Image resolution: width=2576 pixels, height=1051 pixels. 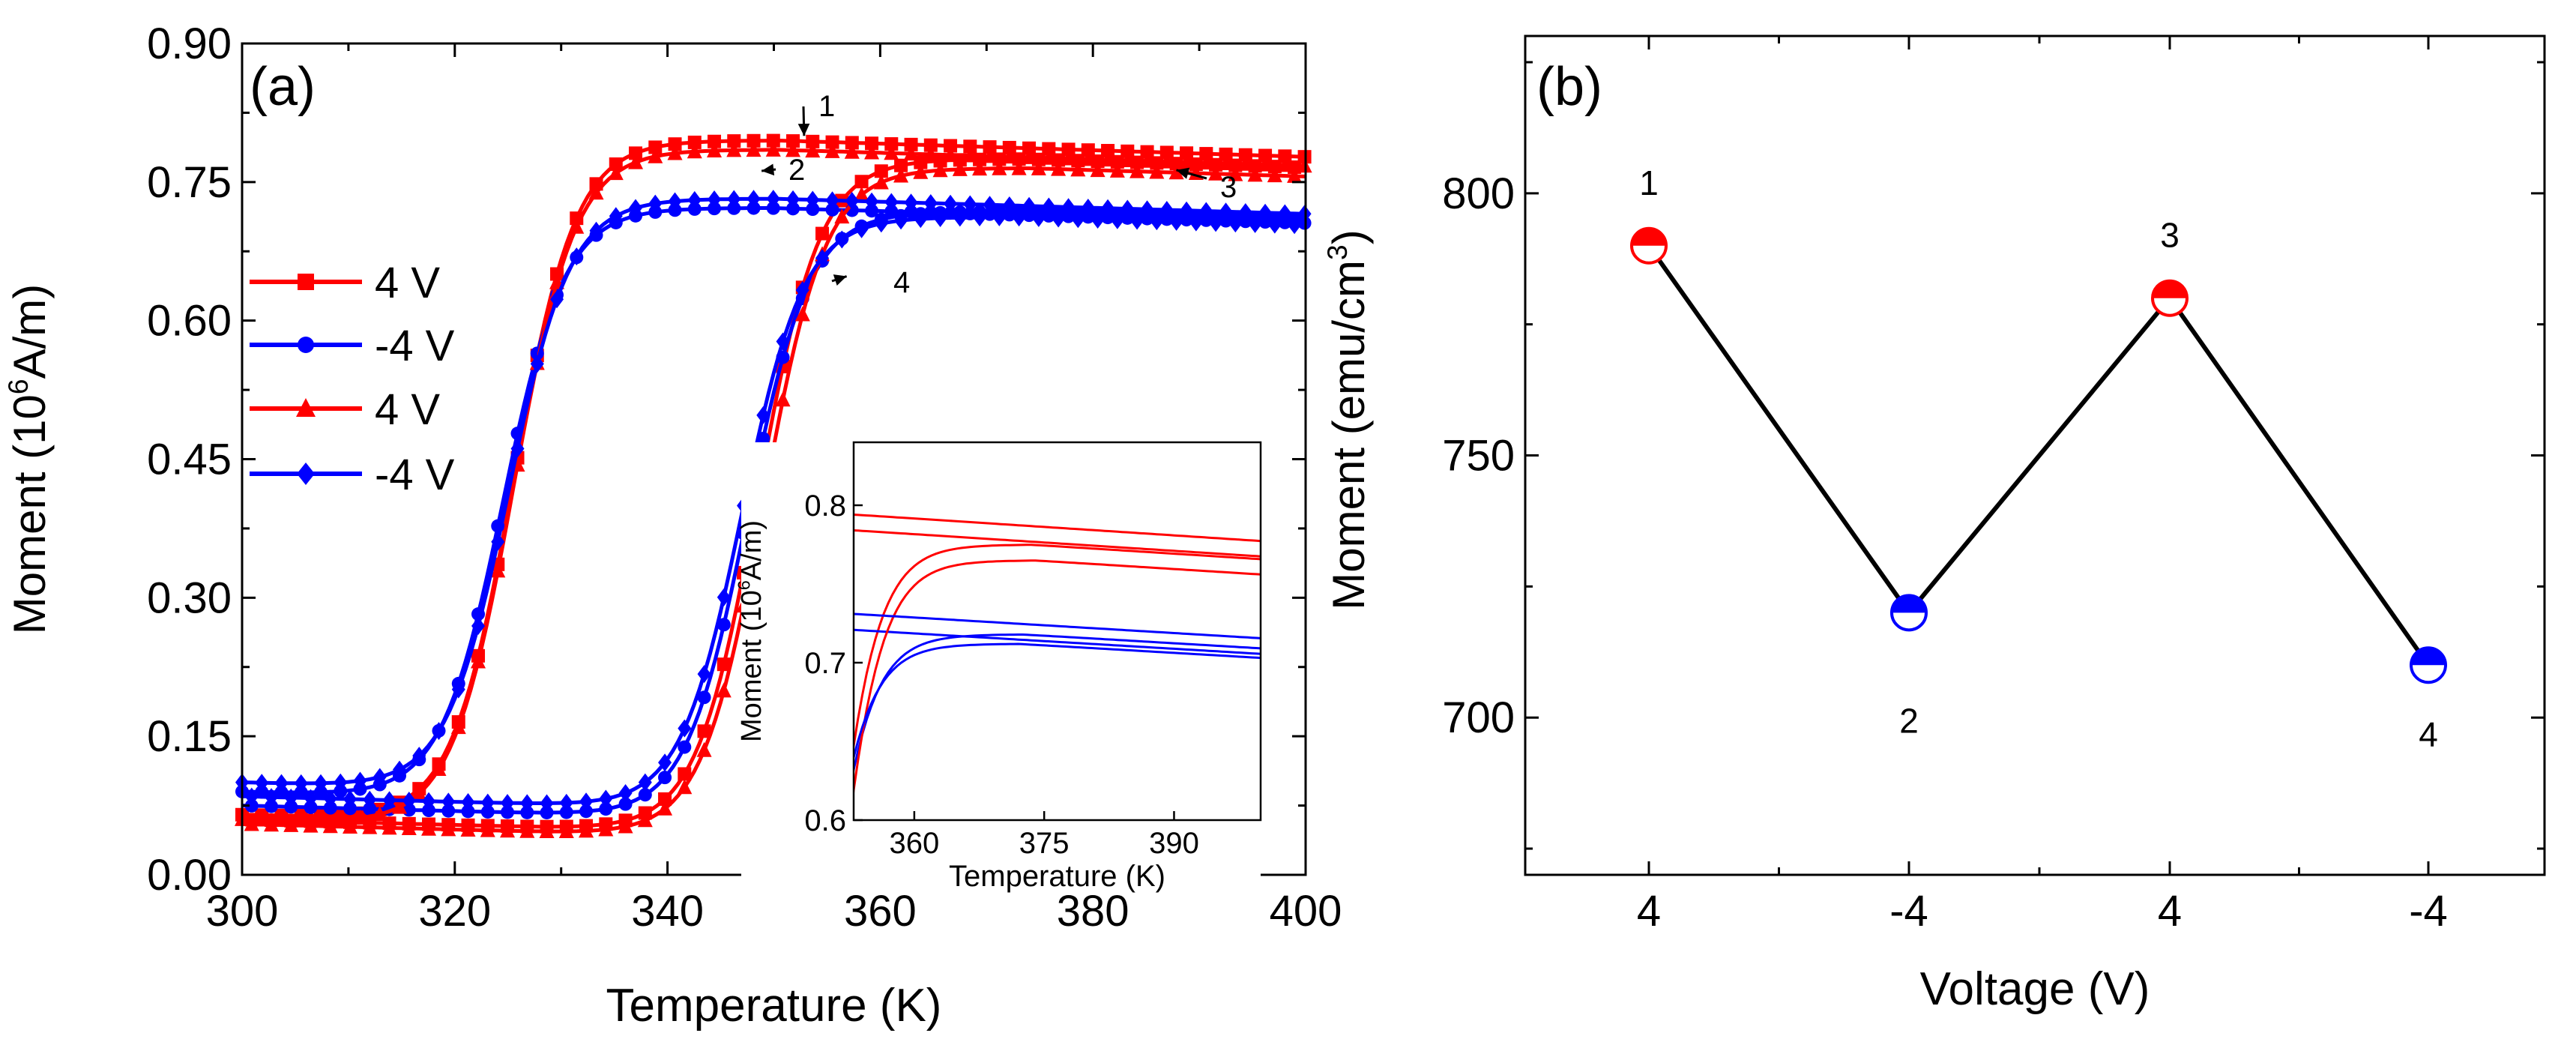 What do you see at coordinates (189, 43) in the screenshot?
I see `y-tick-label: 0.90` at bounding box center [189, 43].